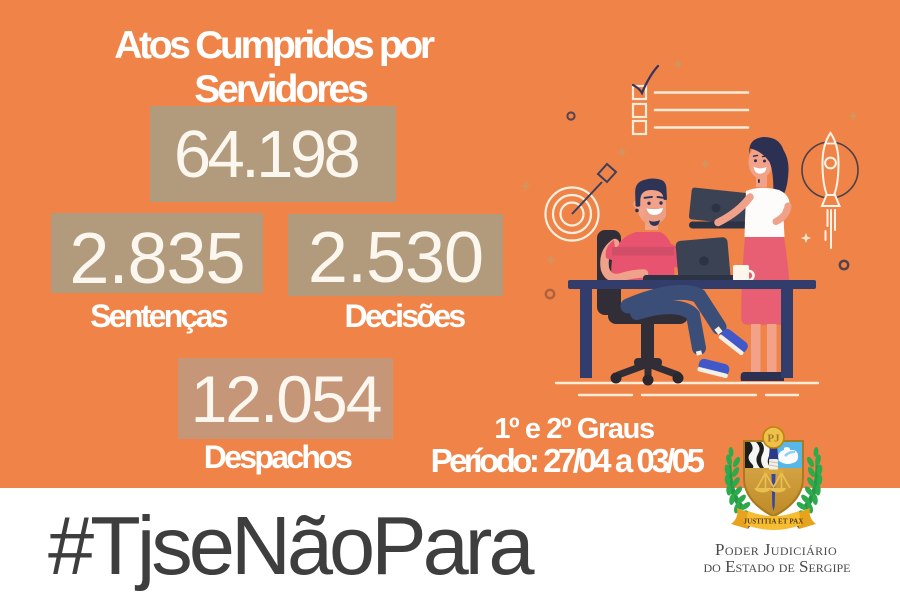 The width and height of the screenshot is (900, 599). What do you see at coordinates (773, 439) in the screenshot?
I see `svg-text: PJ` at bounding box center [773, 439].